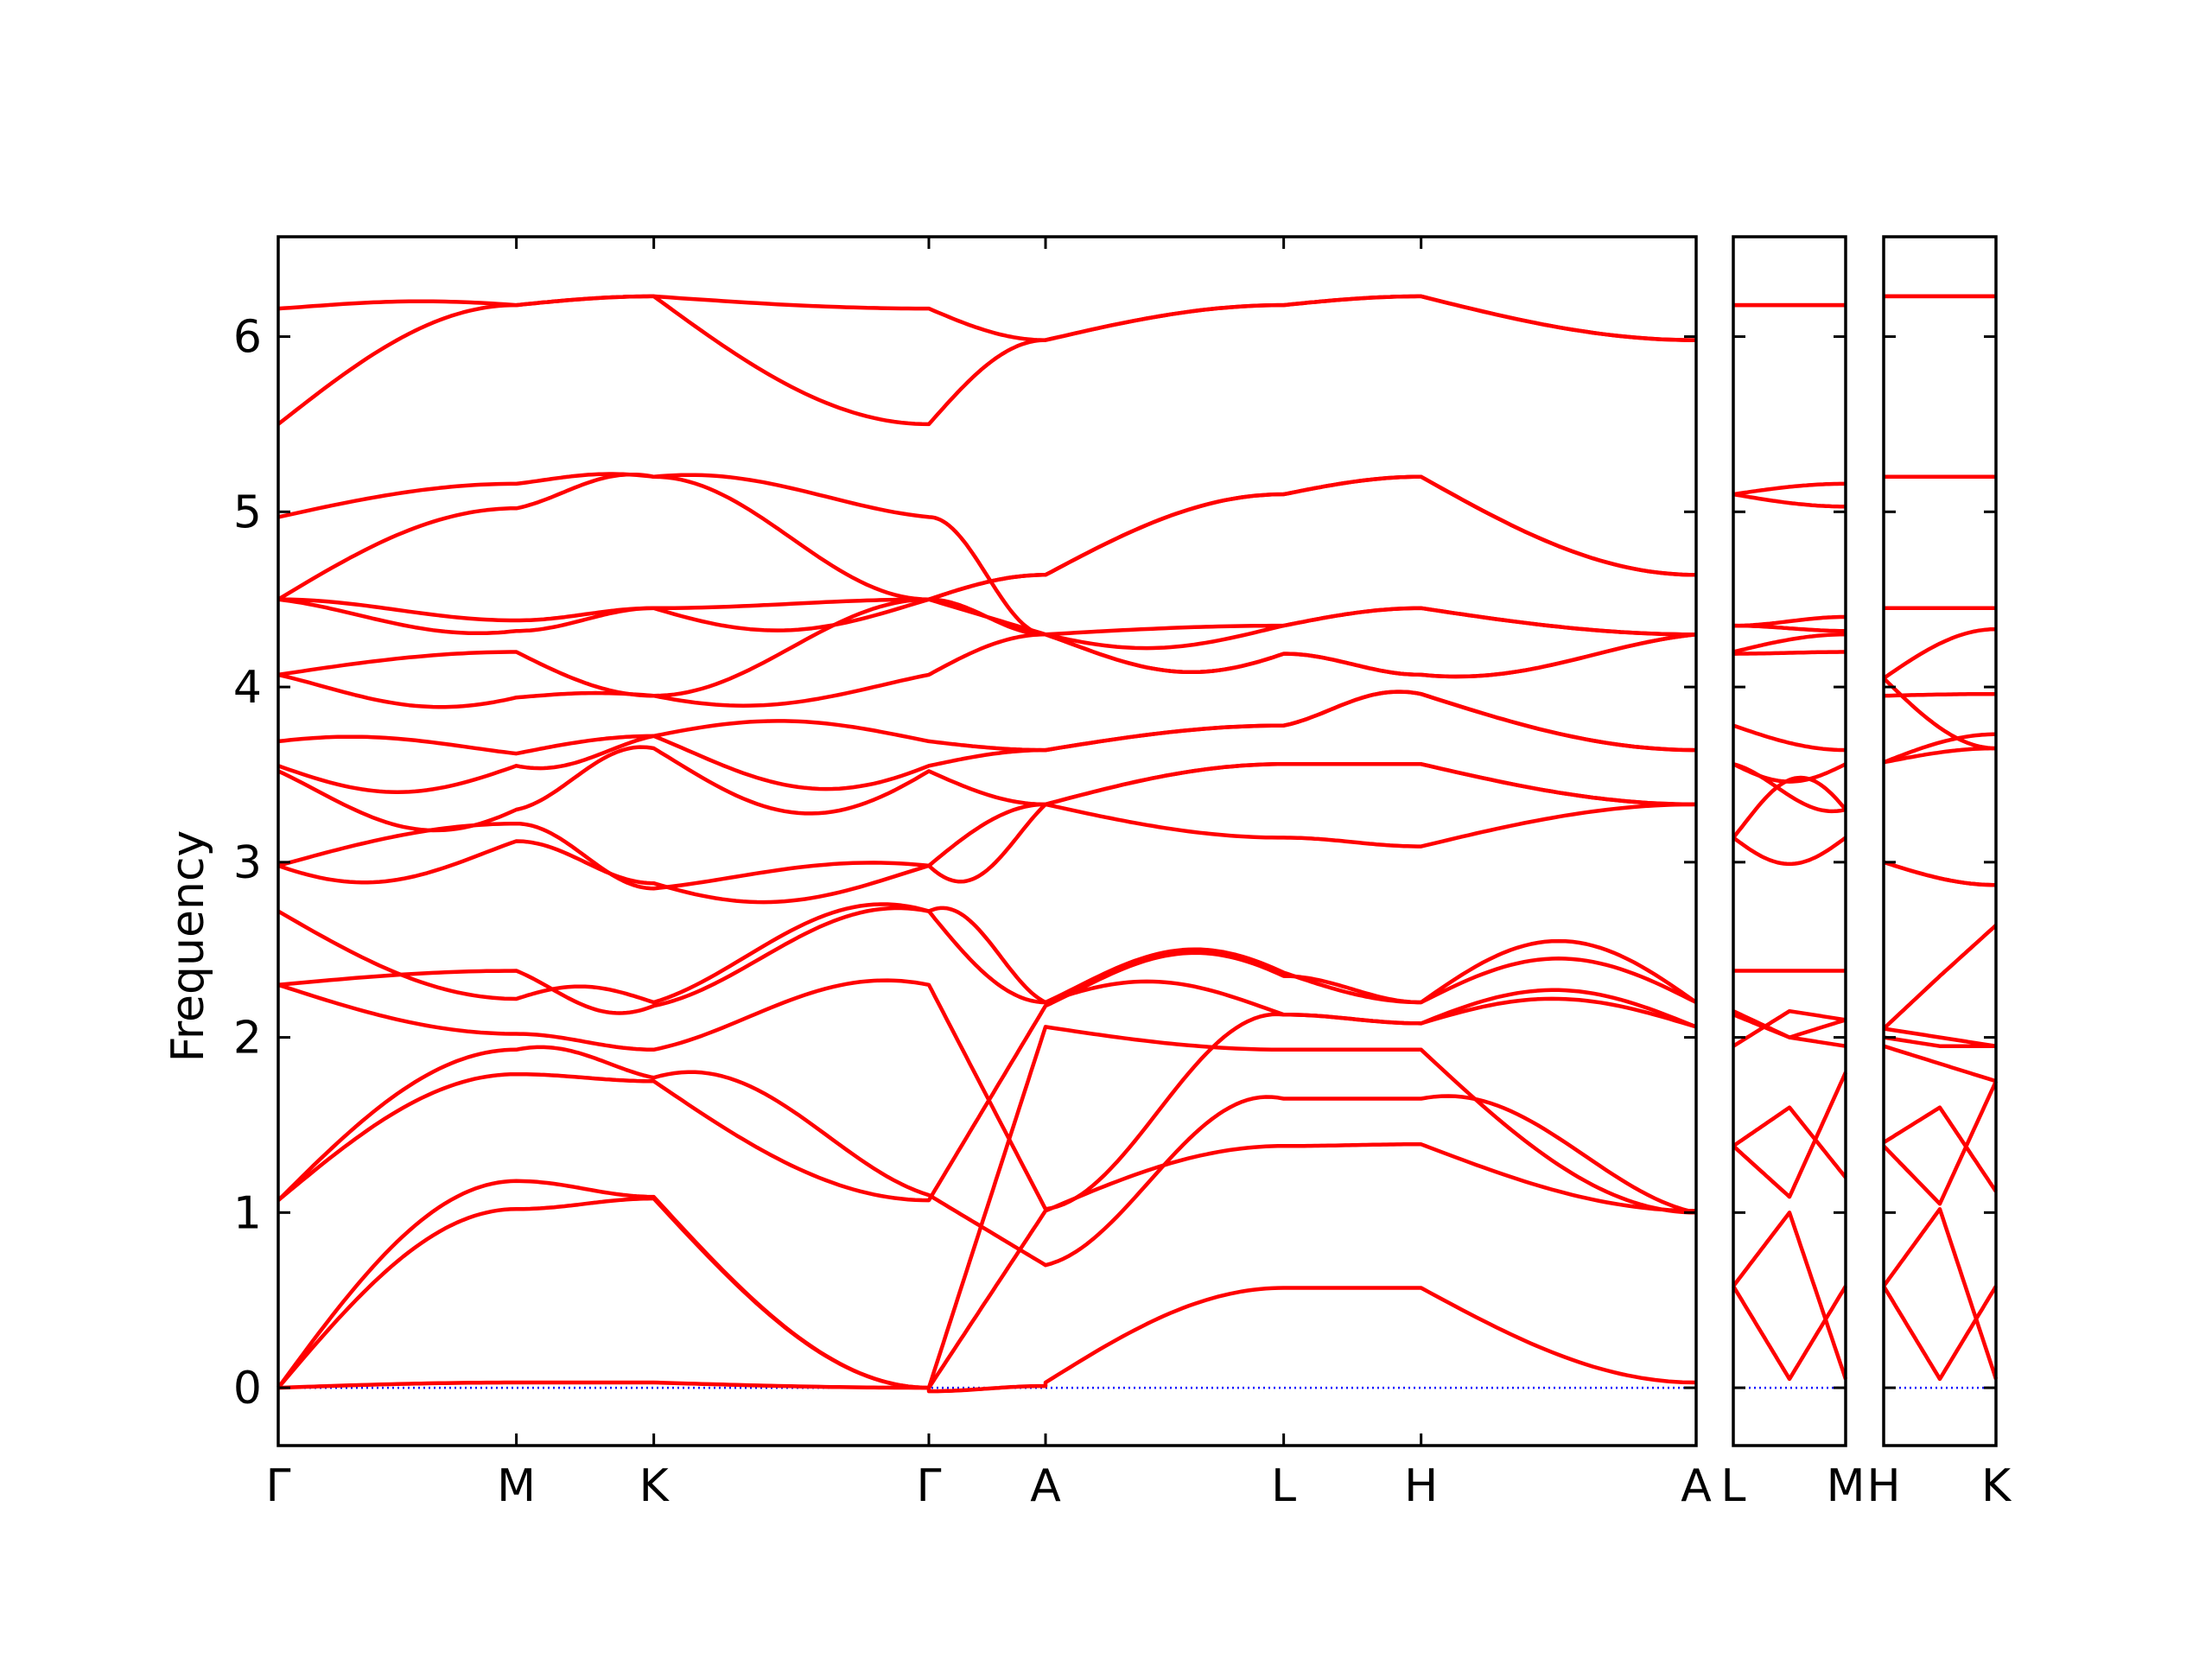 The width and height of the screenshot is (2212, 1659). What do you see at coordinates (247, 1388) in the screenshot?
I see `y-tick-label: 0` at bounding box center [247, 1388].